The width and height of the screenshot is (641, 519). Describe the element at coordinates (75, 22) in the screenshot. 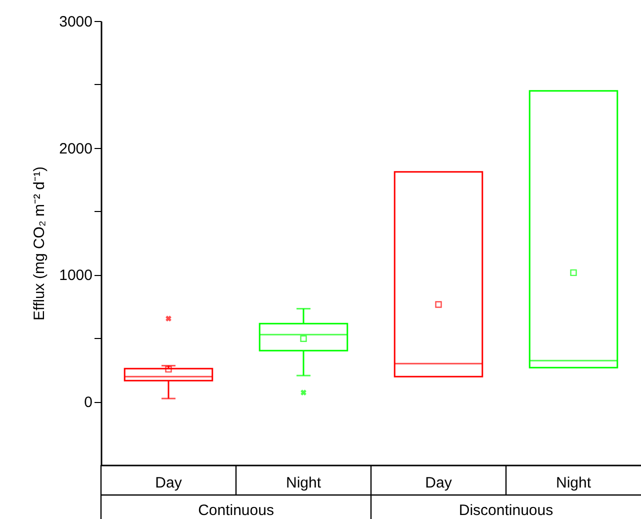

I see `y-tick-label: 3000` at that location.